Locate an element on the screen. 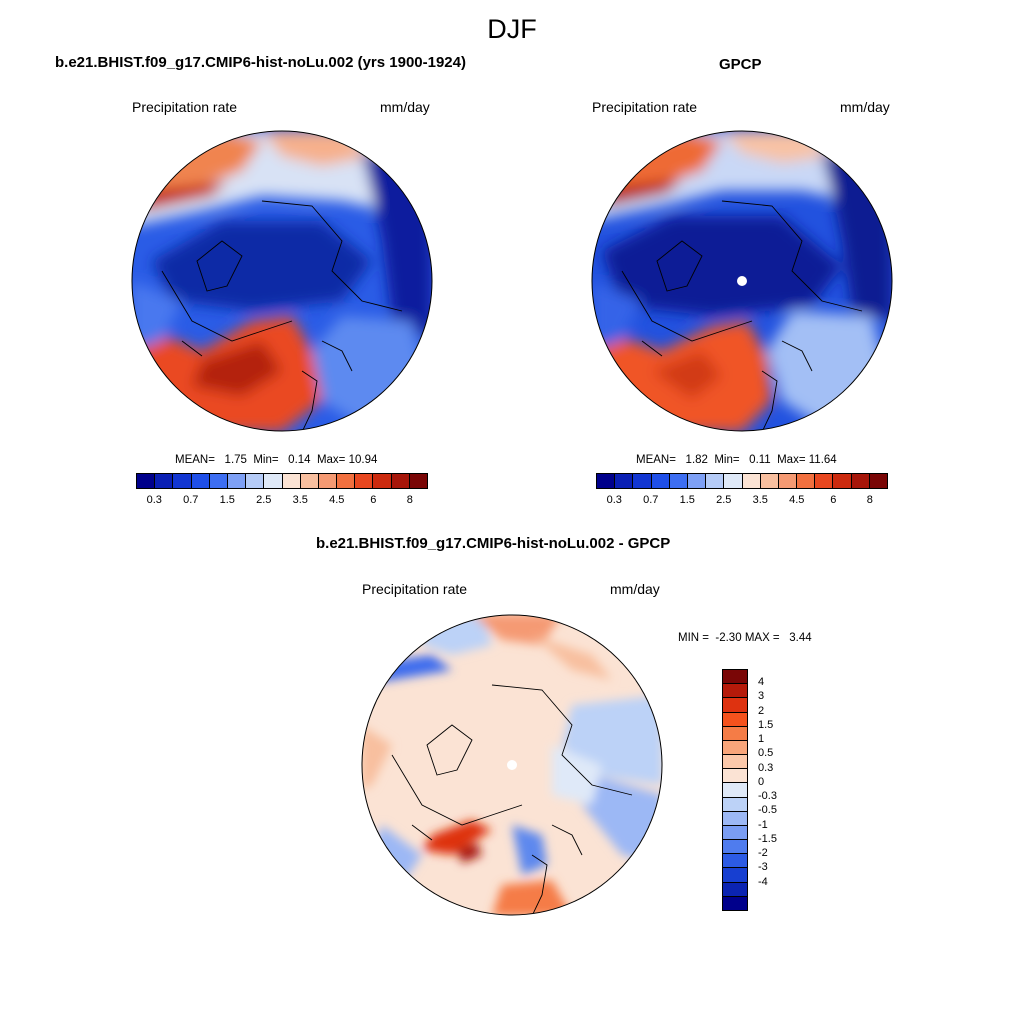 The height and width of the screenshot is (1024, 1024). model-colorbar-tick-label: 3.5 is located at coordinates (300, 500).